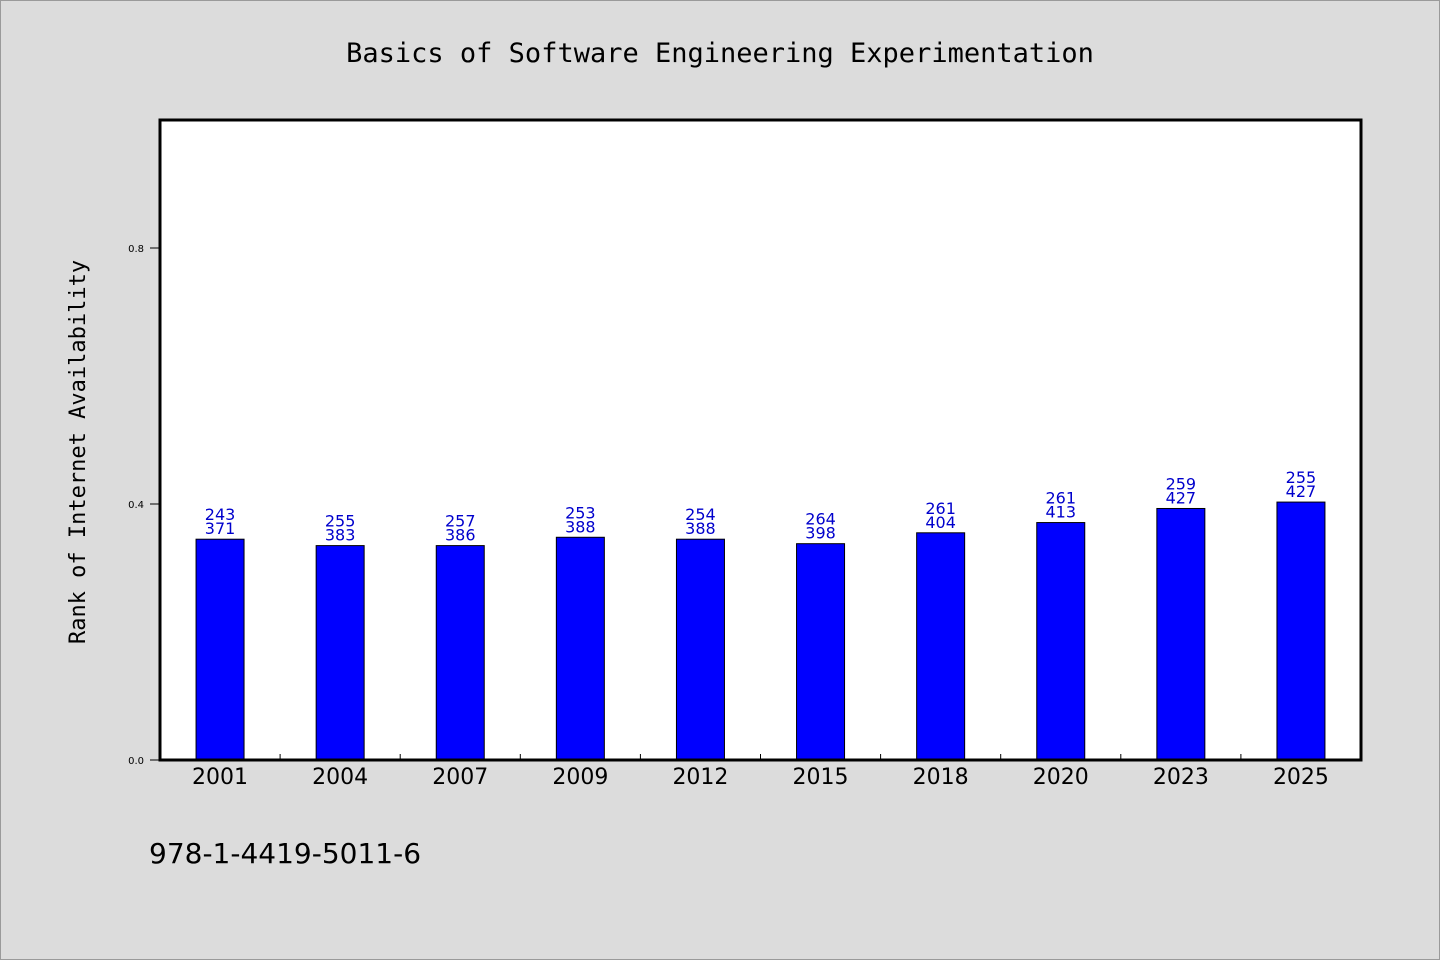 This screenshot has height=960, width=1440. I want to click on bar-label-bottom-2012: 388, so click(700, 528).